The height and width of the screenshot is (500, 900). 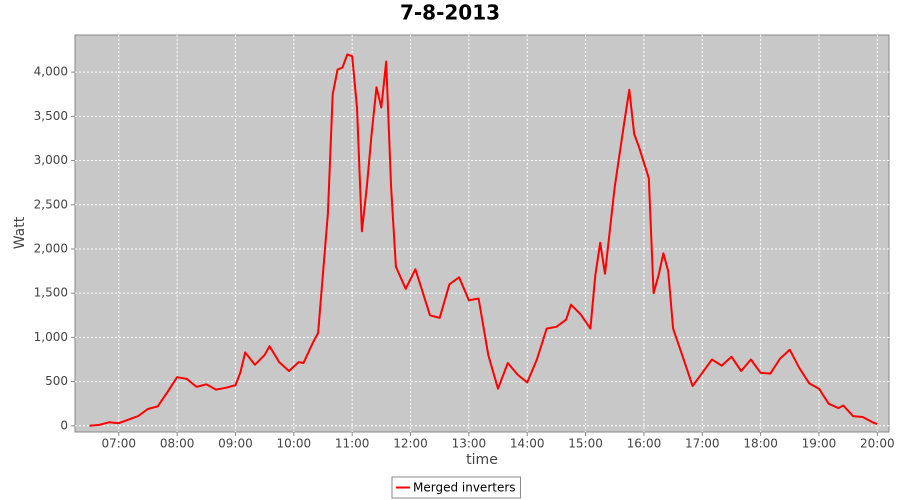 I want to click on x-tick-label: 13:00, so click(x=469, y=444).